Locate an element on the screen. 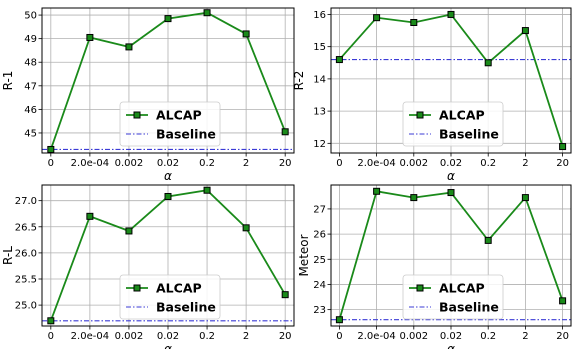  y-tick-label: 27 is located at coordinates (319, 209).